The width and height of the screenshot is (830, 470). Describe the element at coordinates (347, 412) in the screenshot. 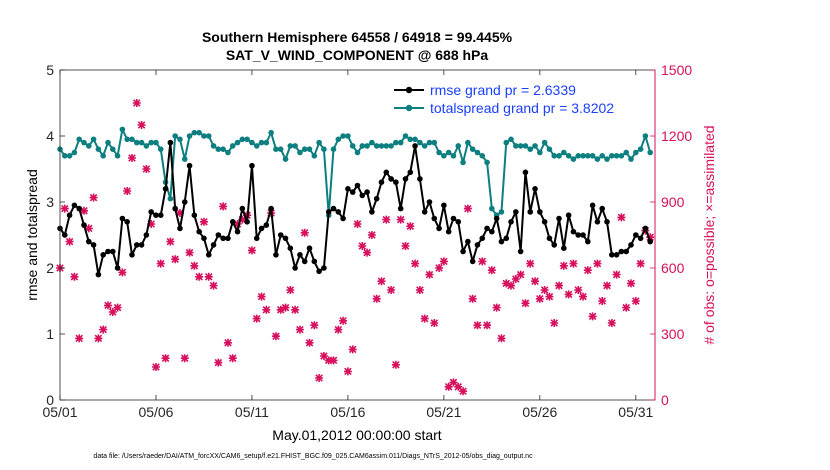

I see `x-tick-label: 05/16` at that location.